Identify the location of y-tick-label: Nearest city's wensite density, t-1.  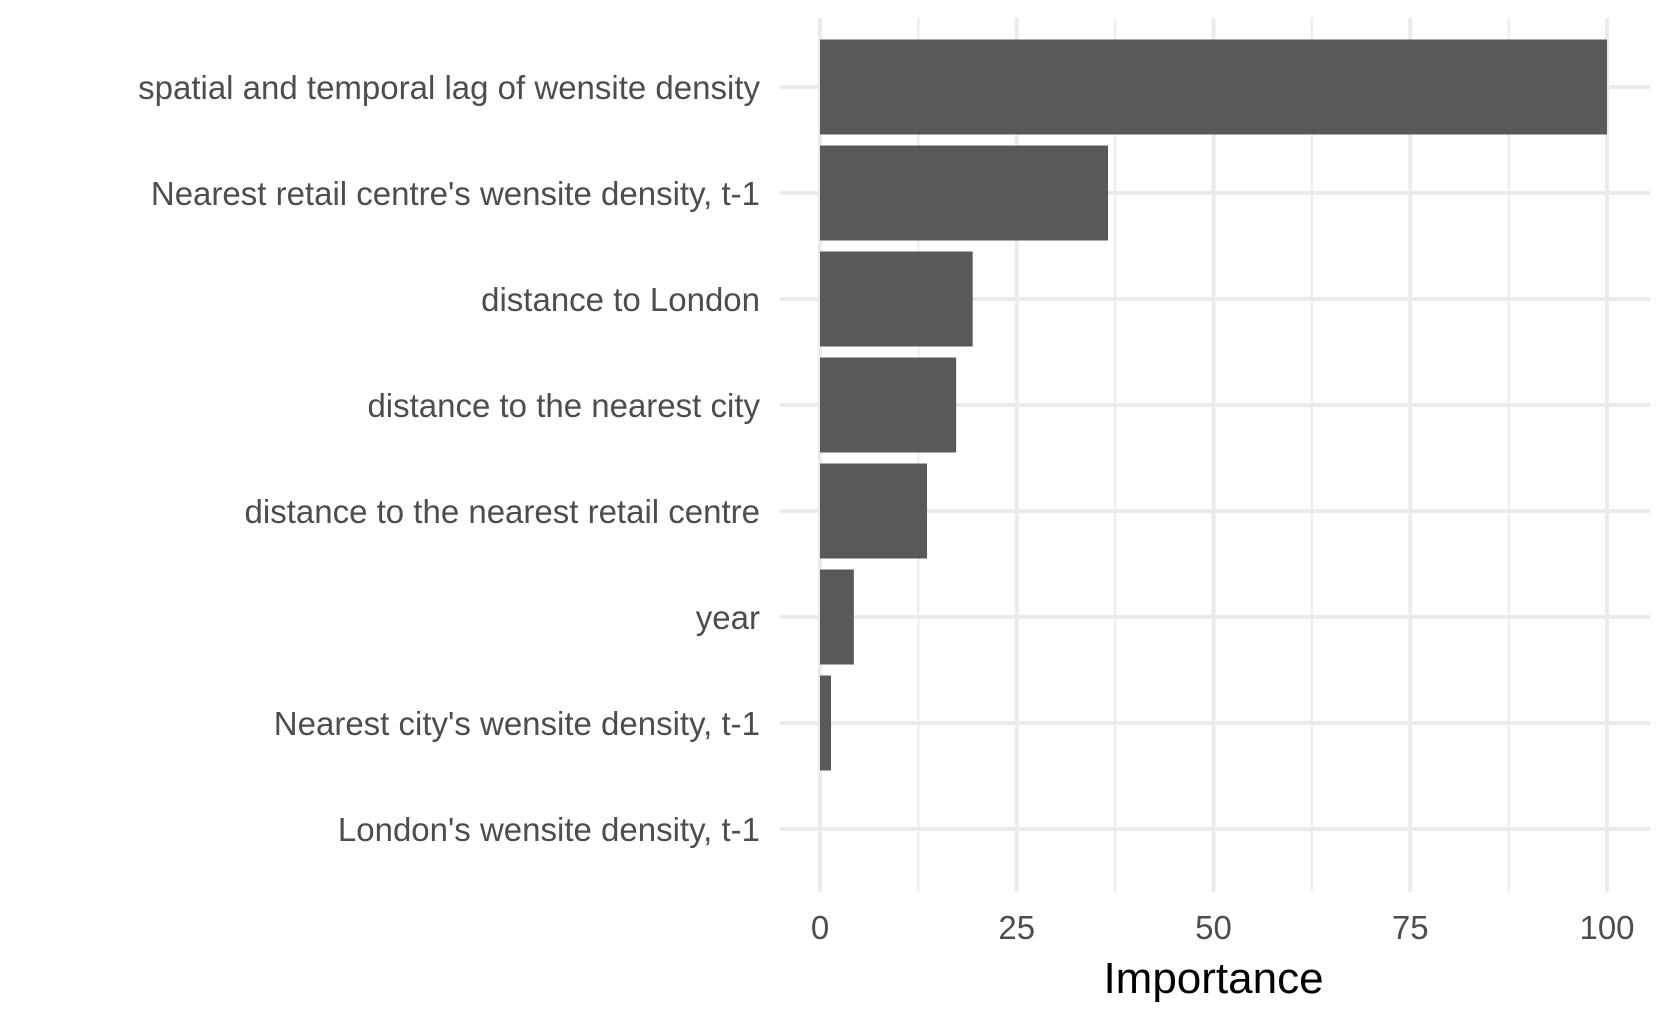
(517, 723).